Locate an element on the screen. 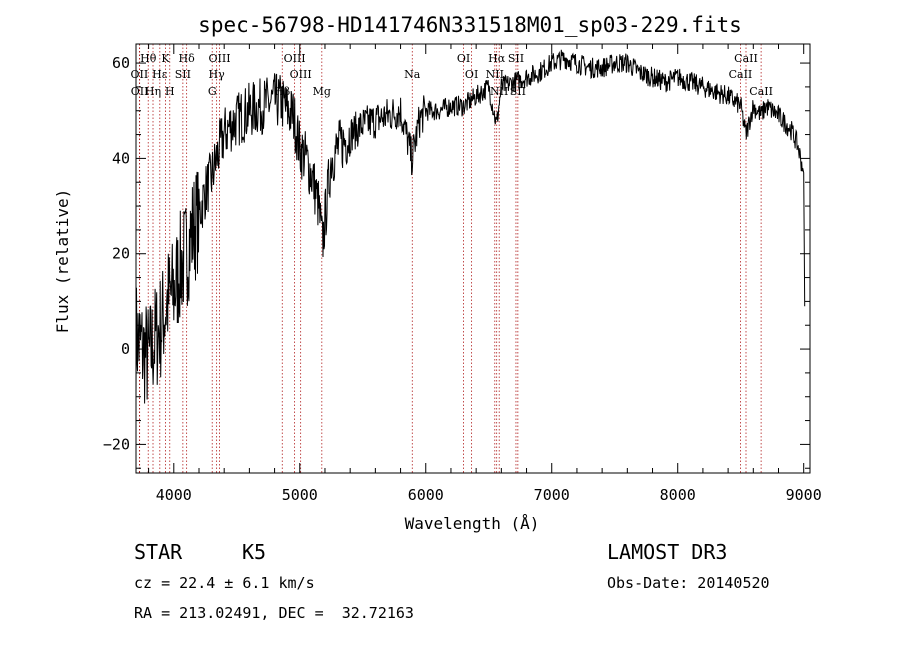  y-axis-label: Flux (relative) is located at coordinates (62, 261).